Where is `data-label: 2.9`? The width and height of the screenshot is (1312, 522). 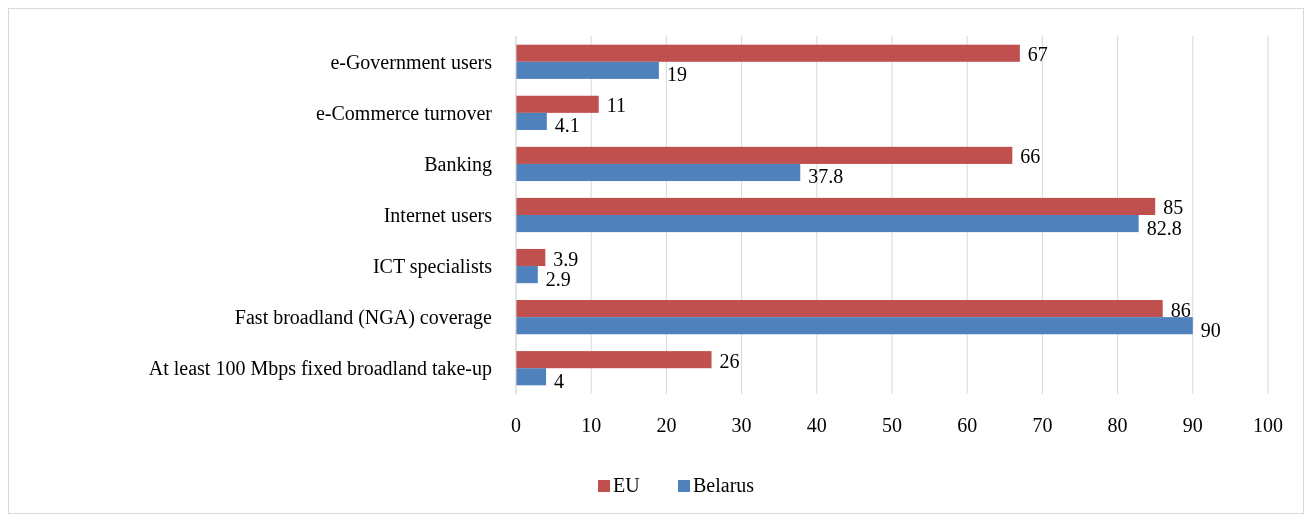
data-label: 2.9 is located at coordinates (558, 278).